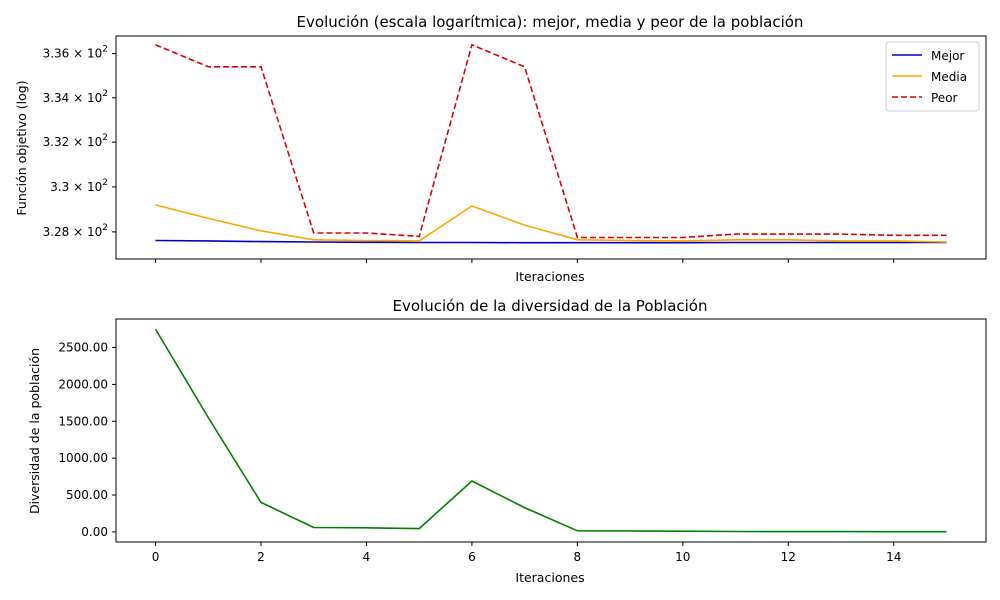 This screenshot has height=600, width=1000. What do you see at coordinates (75, 97) in the screenshot?
I see `chart1-y-tick-label: 3.34 × 10²` at bounding box center [75, 97].